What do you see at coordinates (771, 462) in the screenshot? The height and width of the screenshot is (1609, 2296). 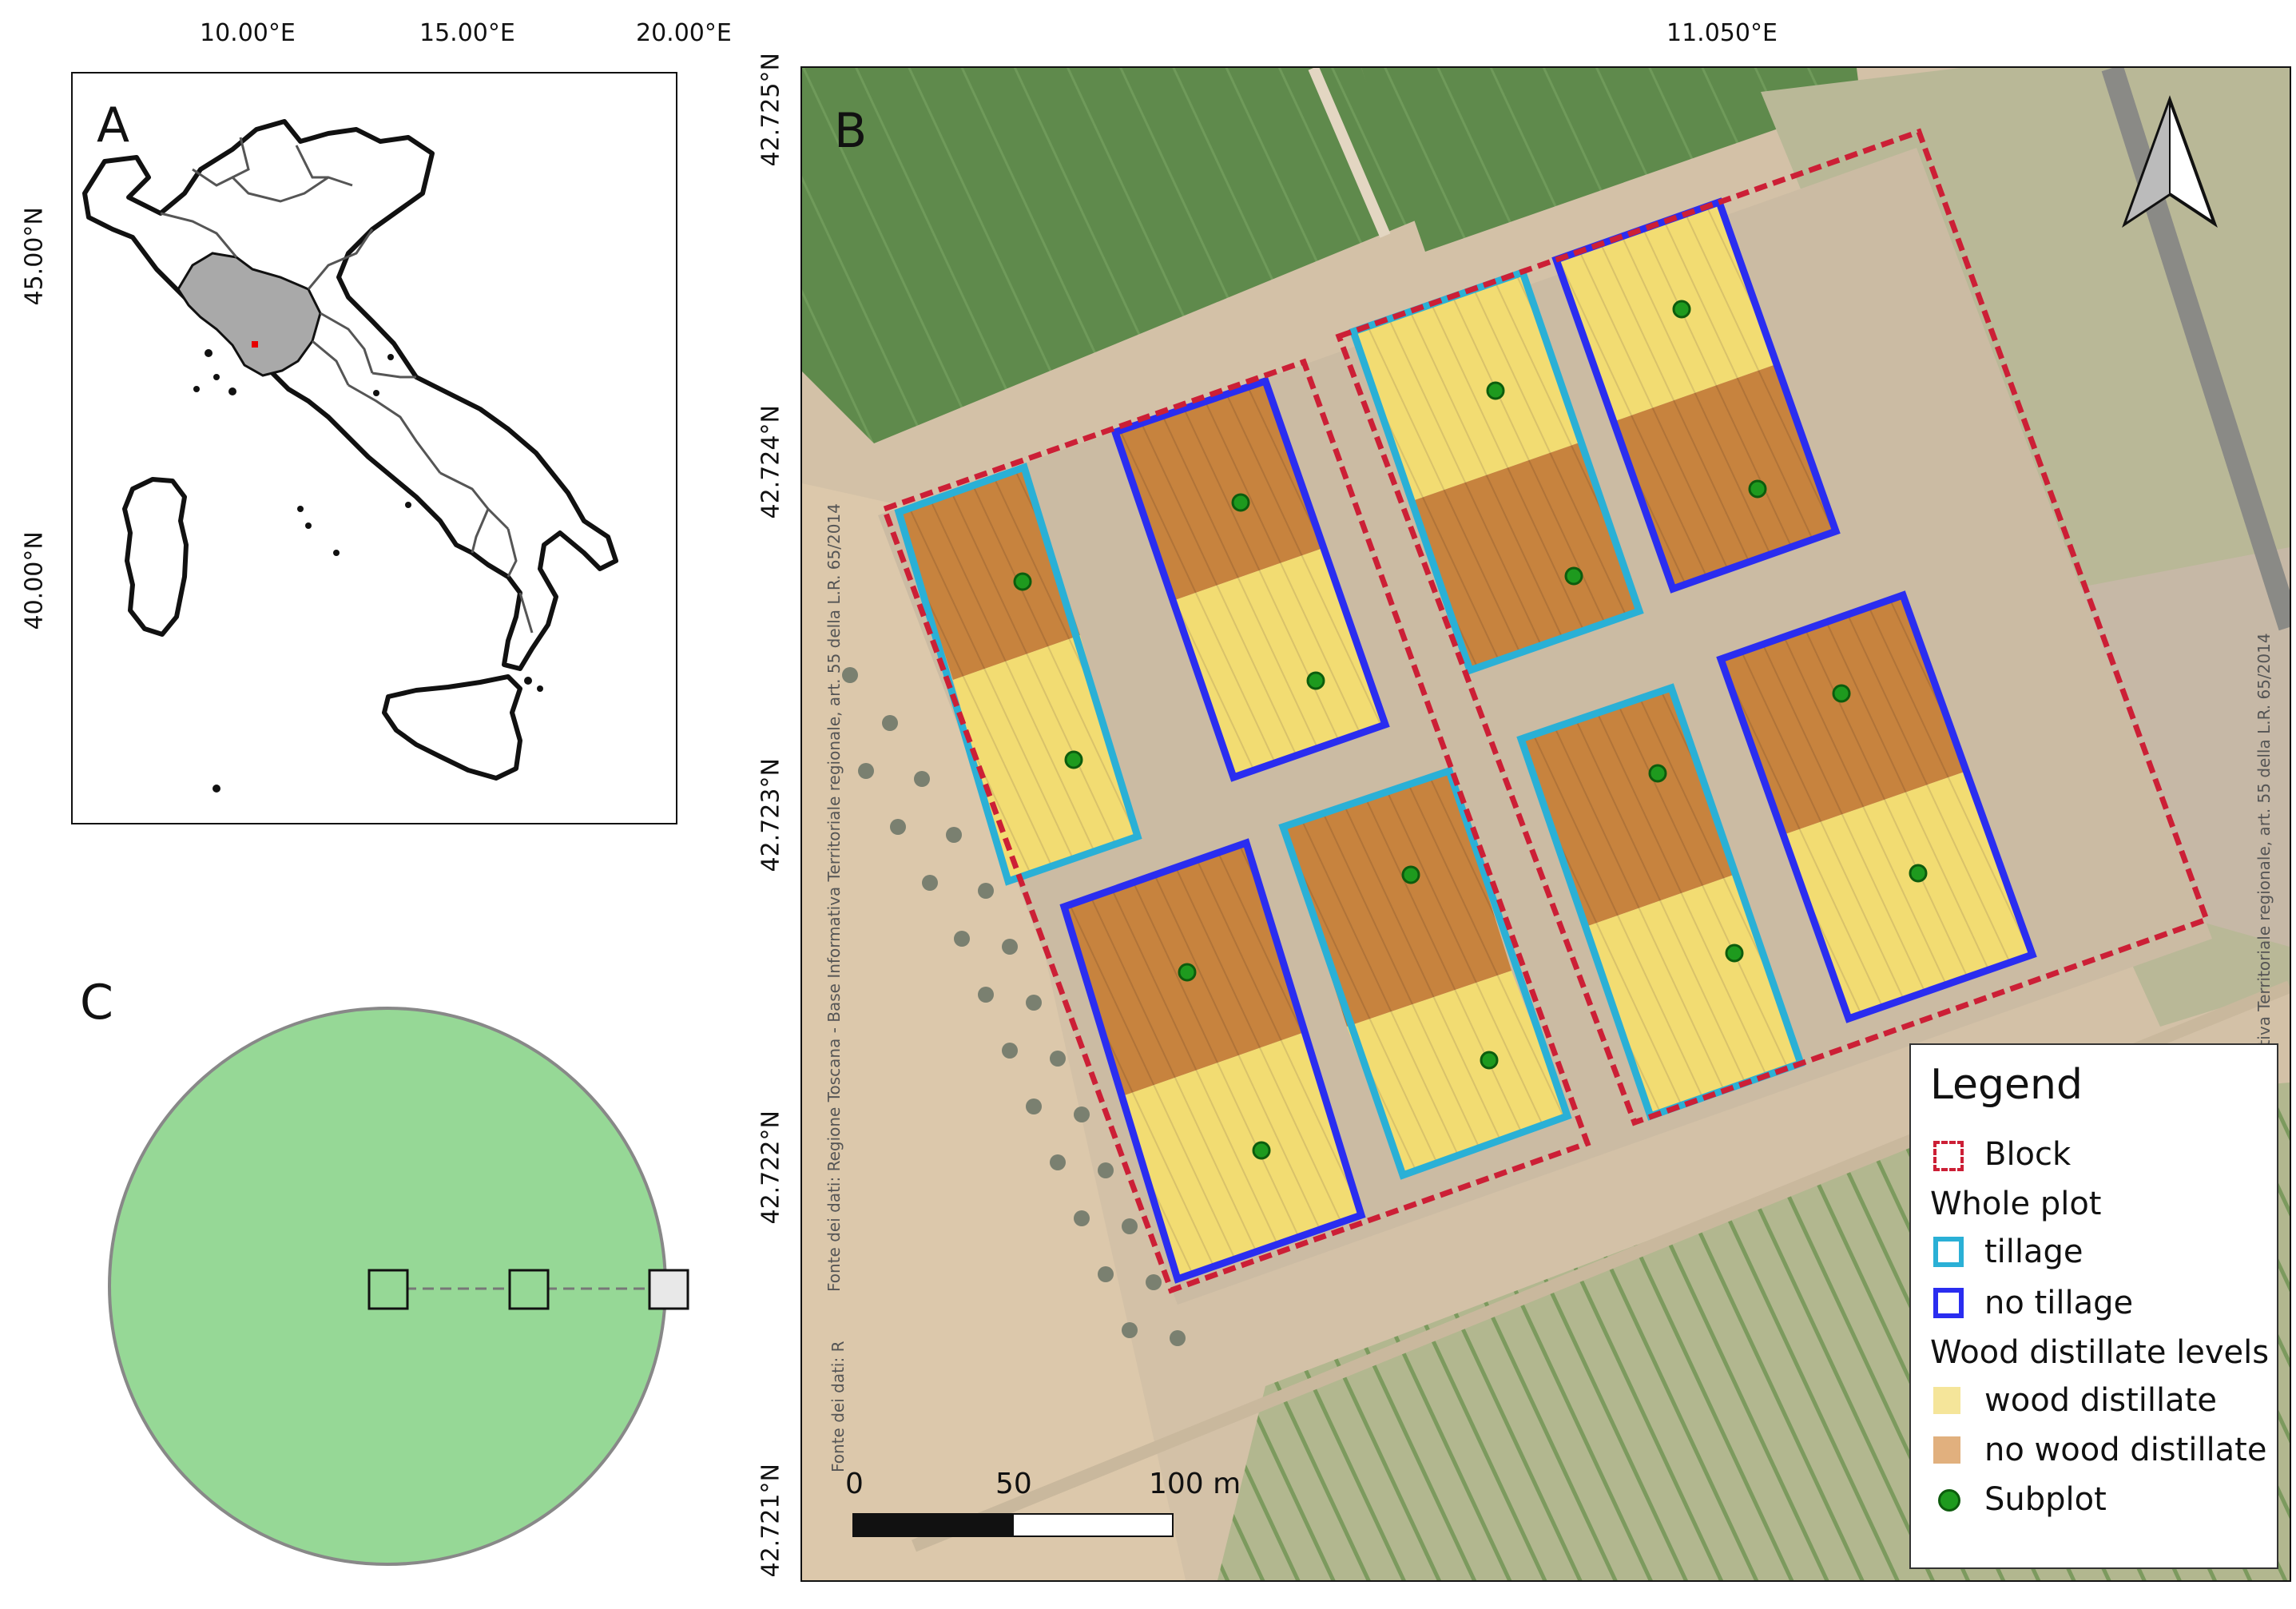 I see `lat-tick-b-2: 42.724°N` at bounding box center [771, 462].